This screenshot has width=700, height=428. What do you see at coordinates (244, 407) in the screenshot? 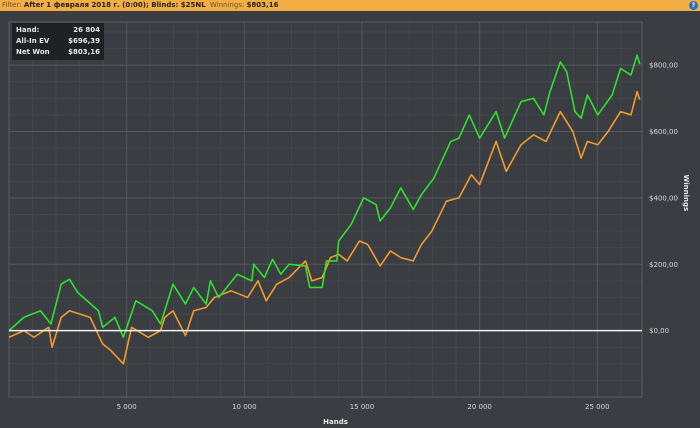
I see `x-tick-label: 10 000` at bounding box center [244, 407].